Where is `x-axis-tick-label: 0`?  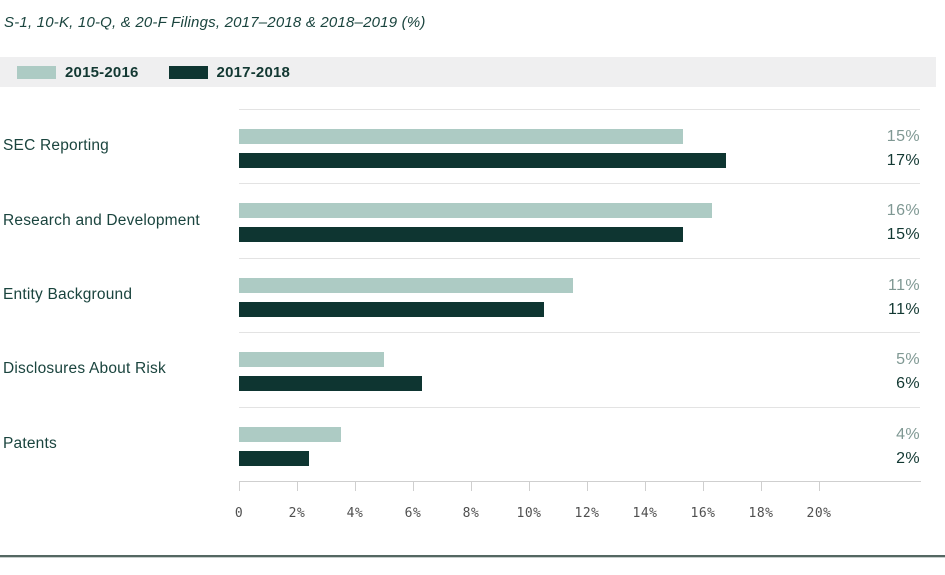
x-axis-tick-label: 0 is located at coordinates (239, 513).